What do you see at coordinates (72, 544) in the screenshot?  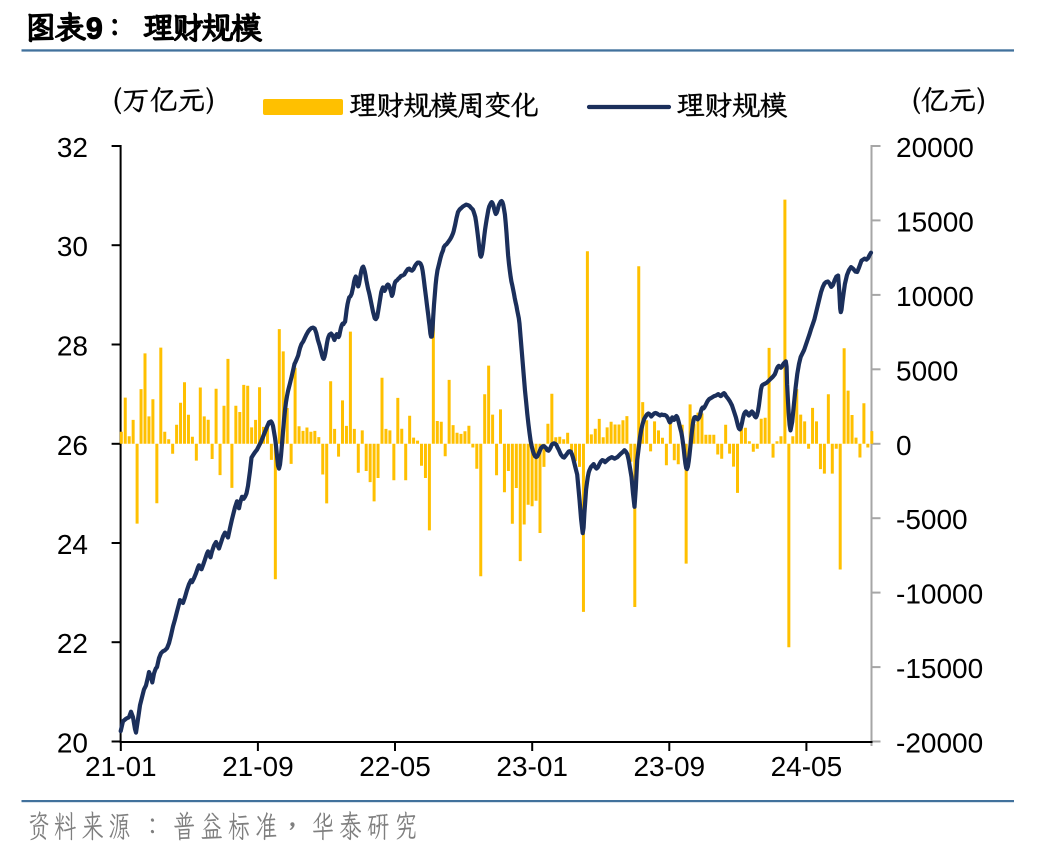 I see `svg-text: 24` at bounding box center [72, 544].